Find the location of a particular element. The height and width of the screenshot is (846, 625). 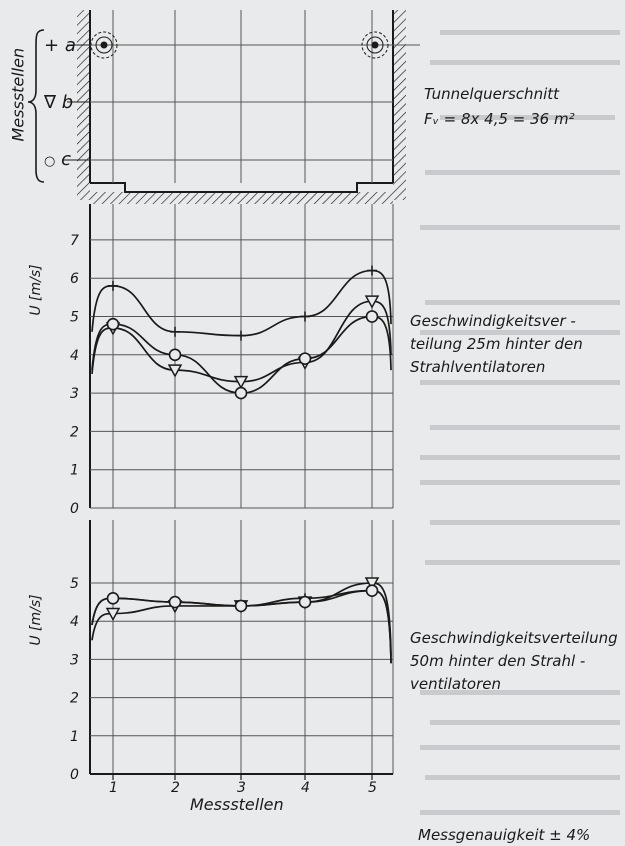

x-axis-label: Messstellen is located at coordinates (237, 804).